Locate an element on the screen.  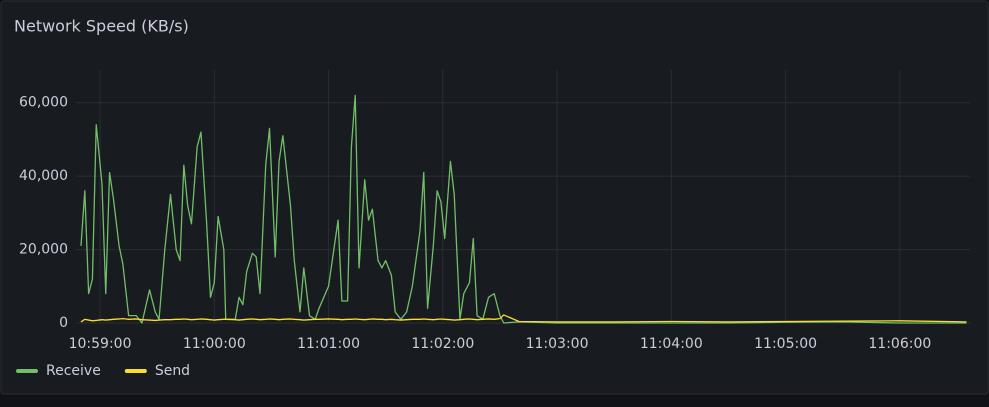
series-line is located at coordinates (523, 318).